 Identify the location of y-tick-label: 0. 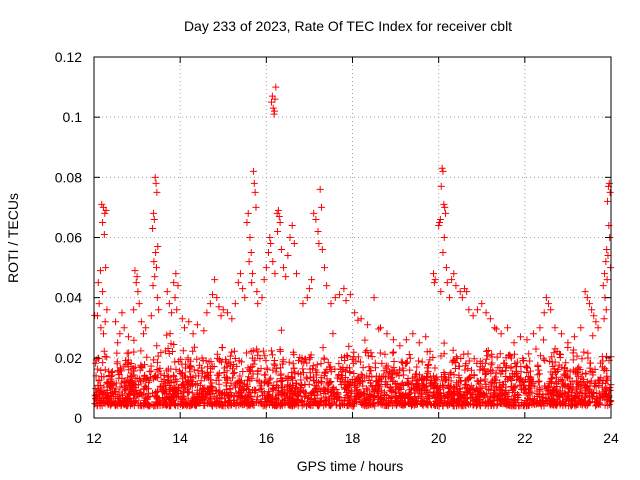
(78, 418).